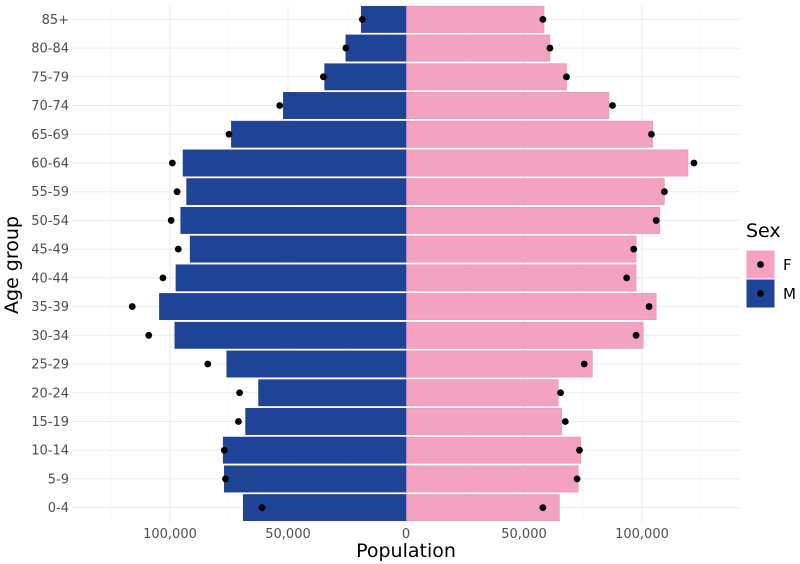 This screenshot has height=564, width=800. What do you see at coordinates (50, 106) in the screenshot?
I see `y-tick-label-70-74: 70-74` at bounding box center [50, 106].